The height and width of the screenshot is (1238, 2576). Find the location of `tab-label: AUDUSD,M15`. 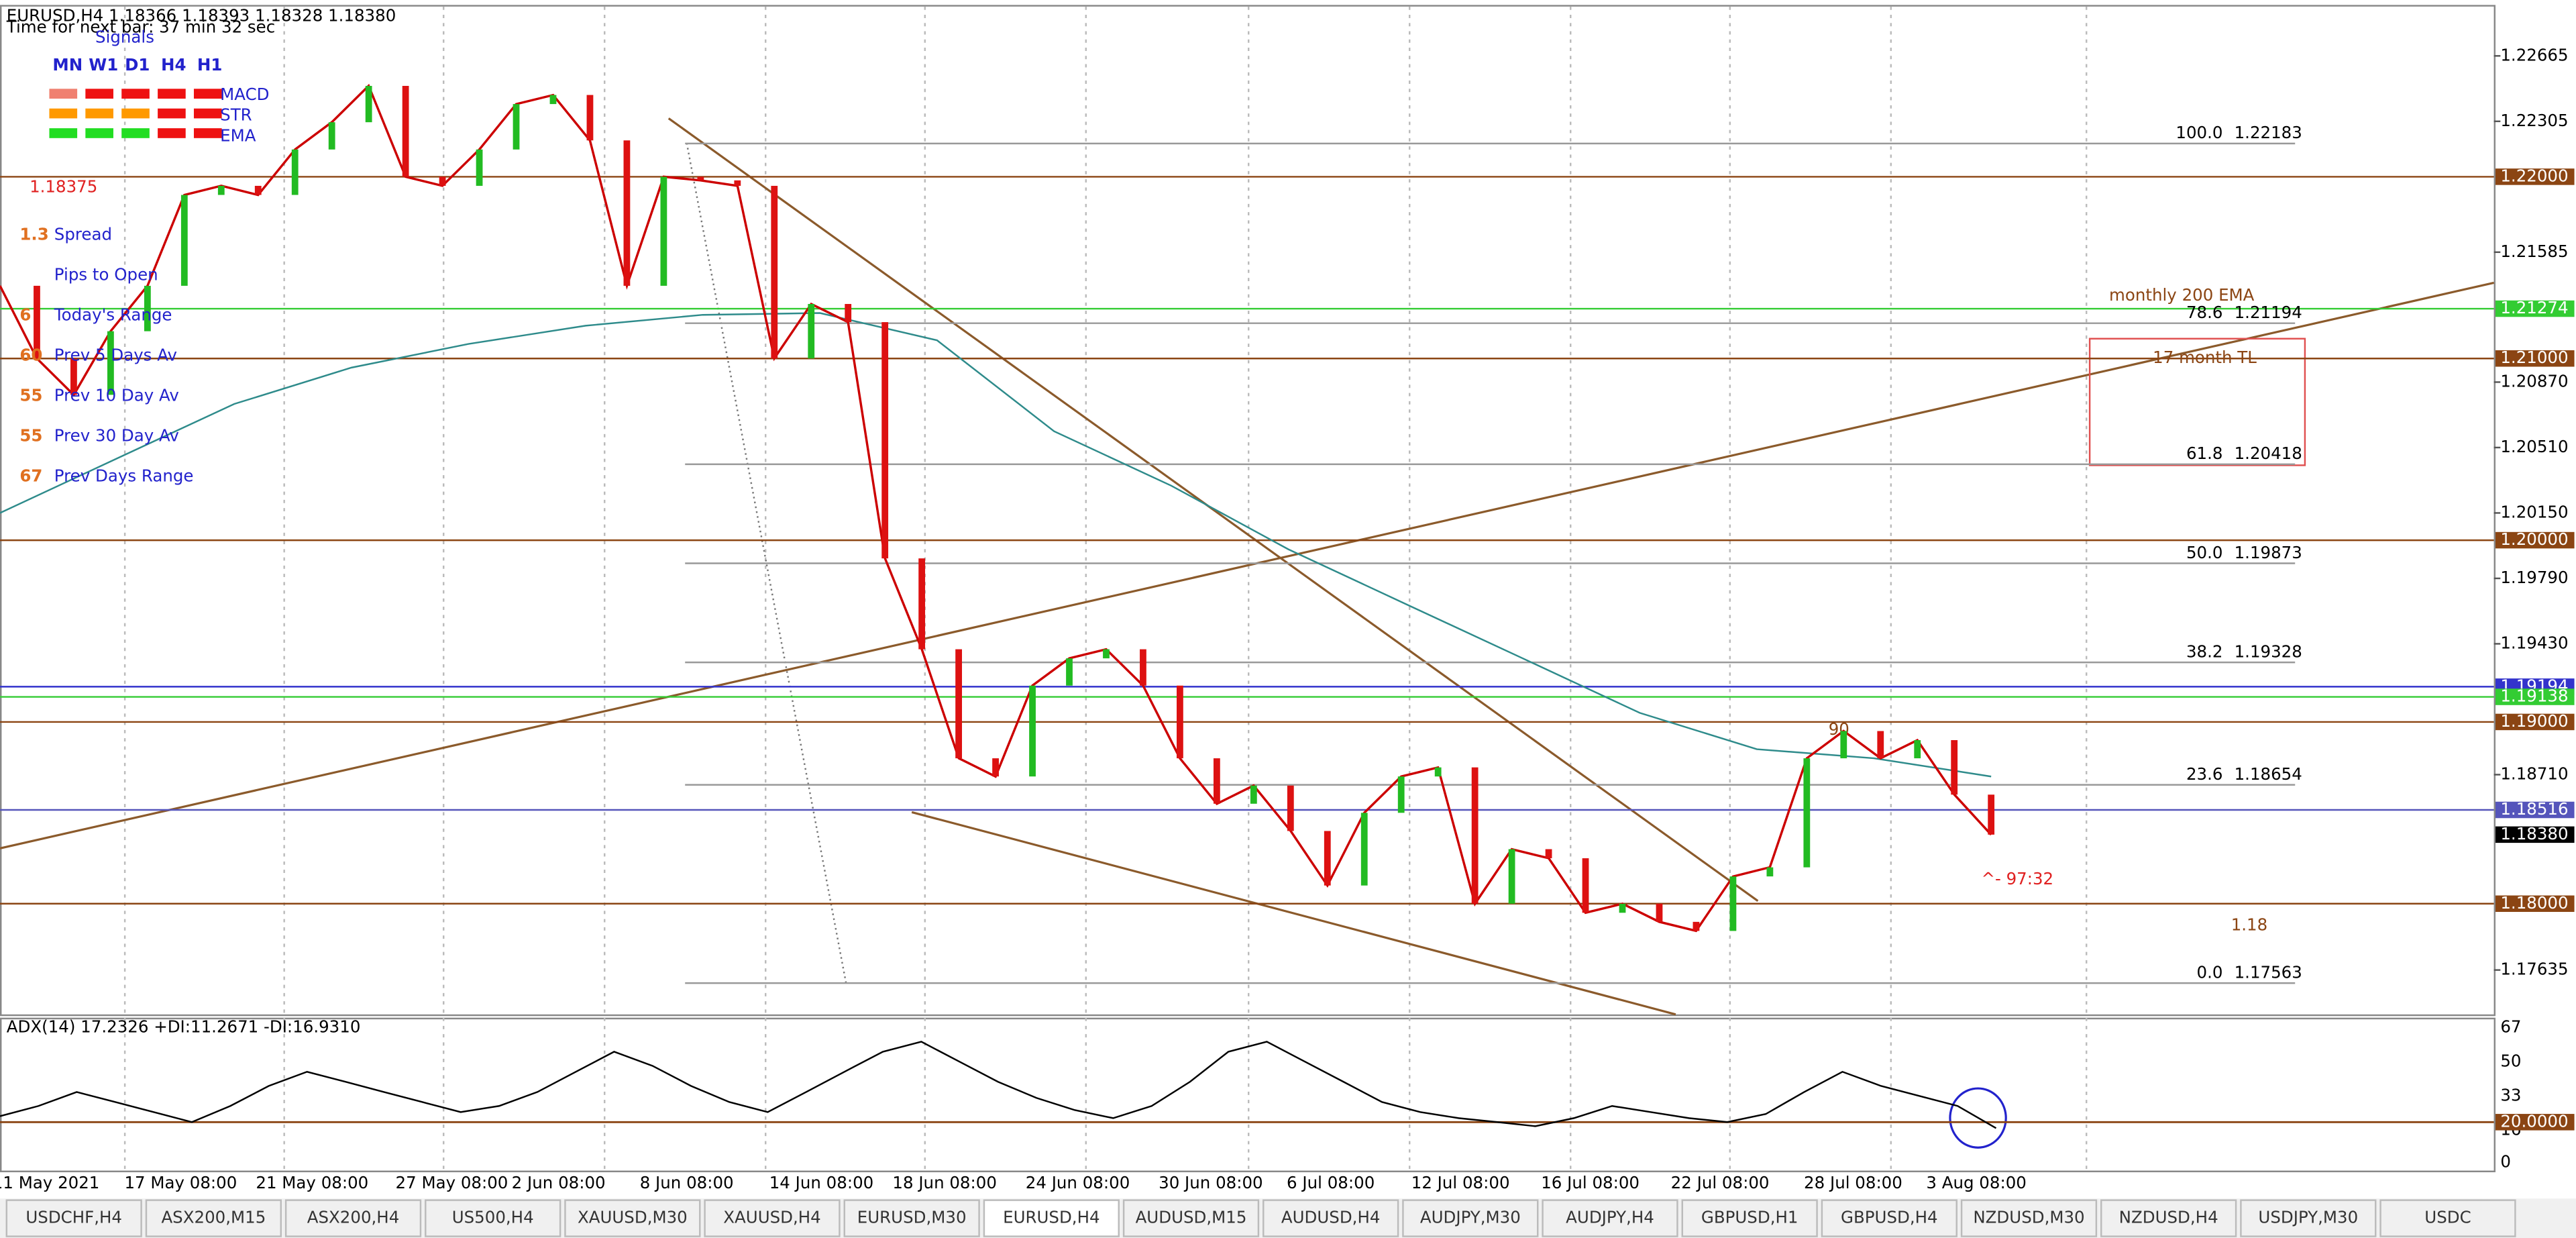

tab-label: AUDUSD,M15 is located at coordinates (1191, 1218).